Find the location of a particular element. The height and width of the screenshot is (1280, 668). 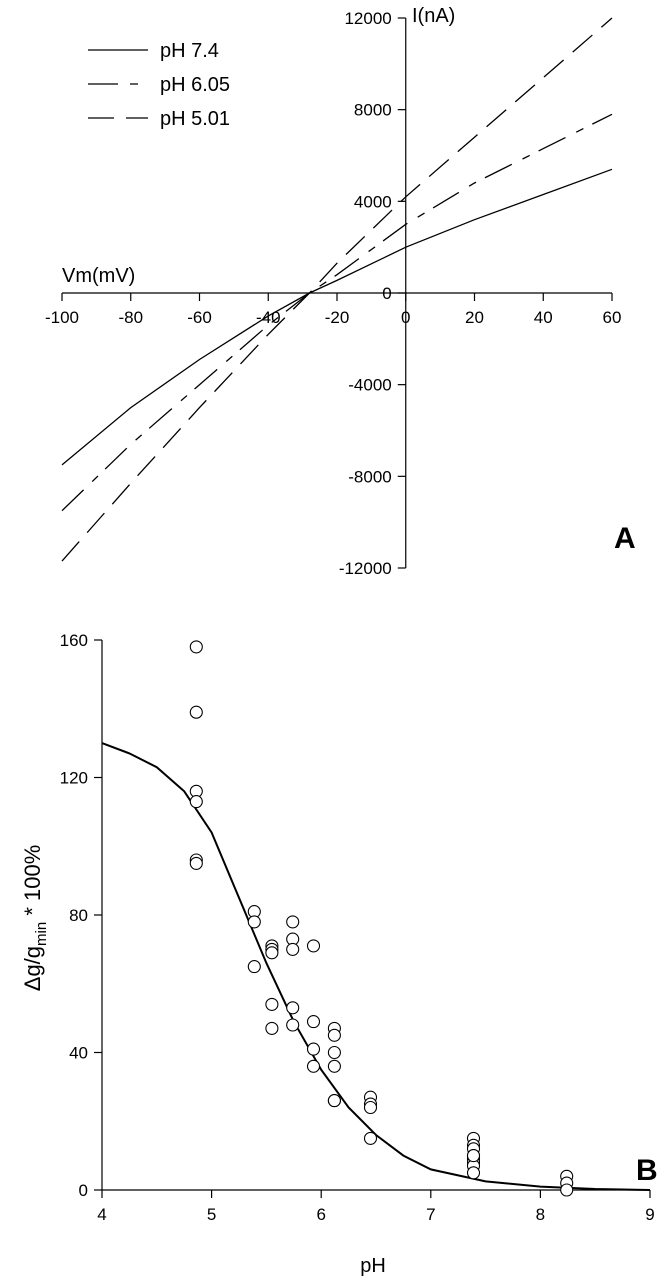

panel-a-x-tick-label: 0 is located at coordinates (405, 317).